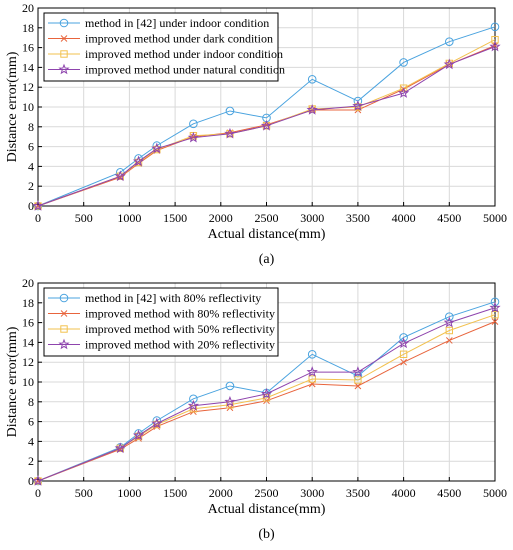 The width and height of the screenshot is (513, 550). I want to click on x-tick-label: 3000, so click(312, 218).